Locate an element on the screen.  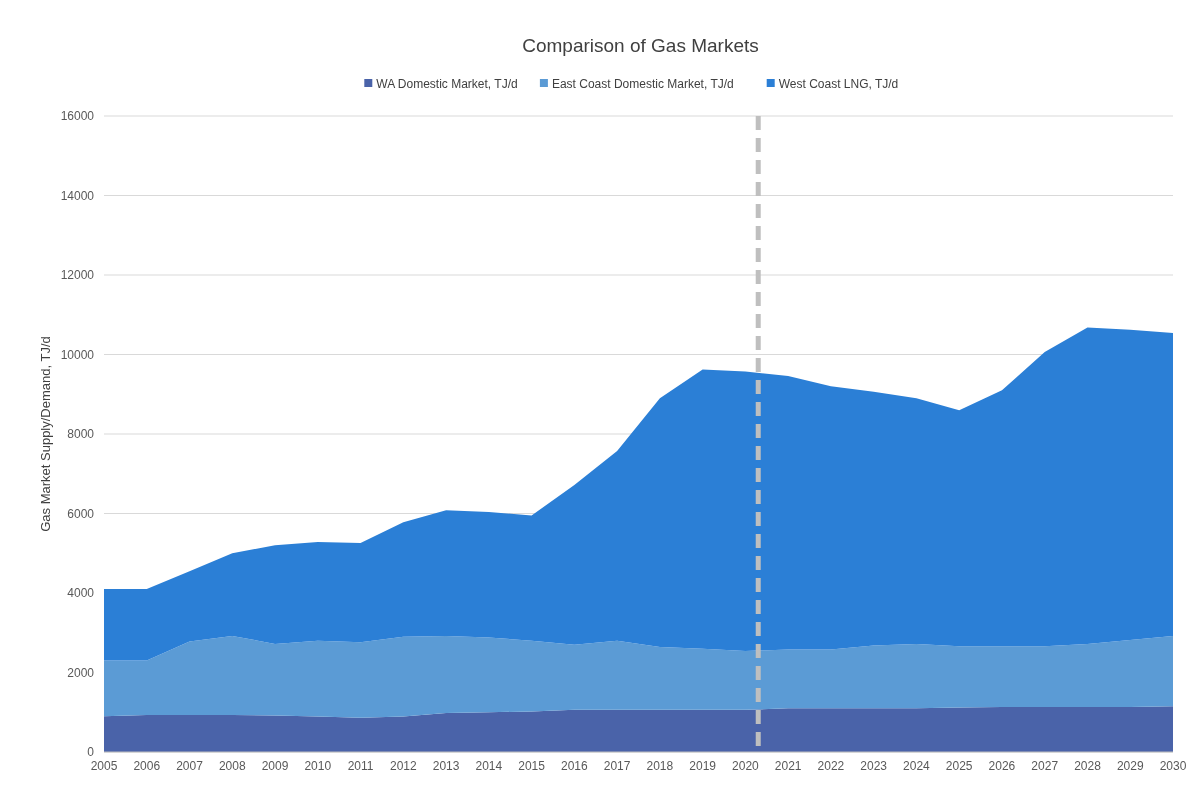
x-tick-label: 2014 is located at coordinates (489, 766).